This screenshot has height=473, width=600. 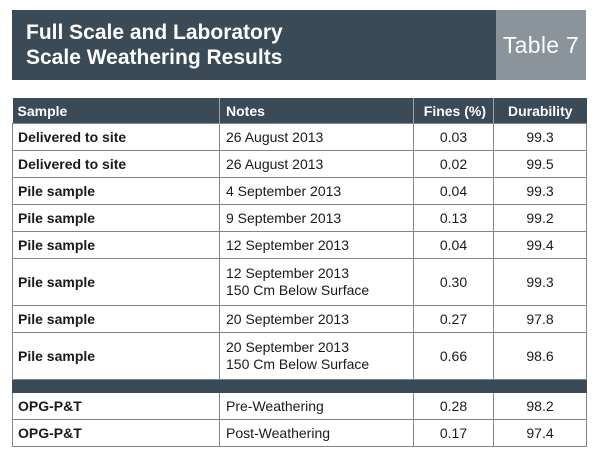 I want to click on notes-cell: 9 September 2013, so click(x=316, y=218).